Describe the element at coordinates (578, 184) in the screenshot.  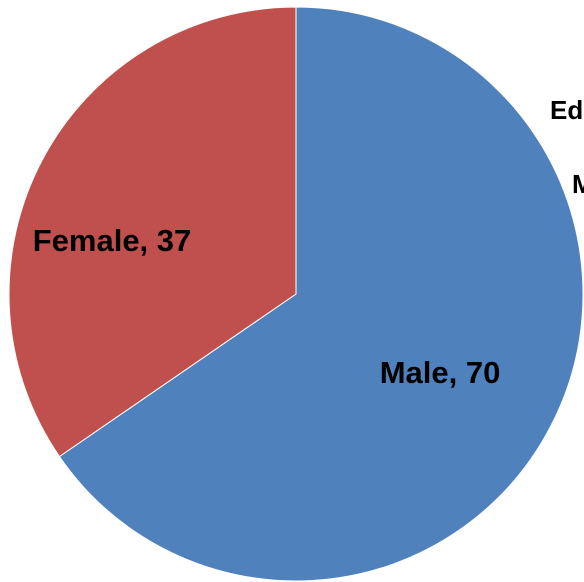
I see `clipped-text-m: M` at that location.